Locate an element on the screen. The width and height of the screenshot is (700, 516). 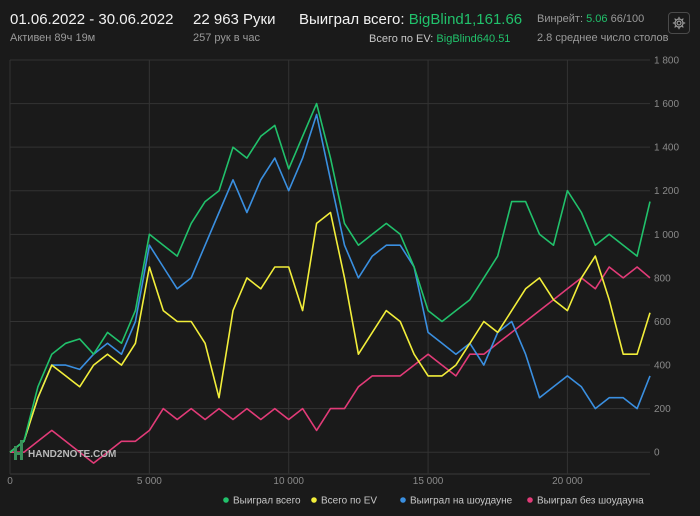
won-total: Выиграл всего: BigBlind1,161.66 is located at coordinates (410, 19).